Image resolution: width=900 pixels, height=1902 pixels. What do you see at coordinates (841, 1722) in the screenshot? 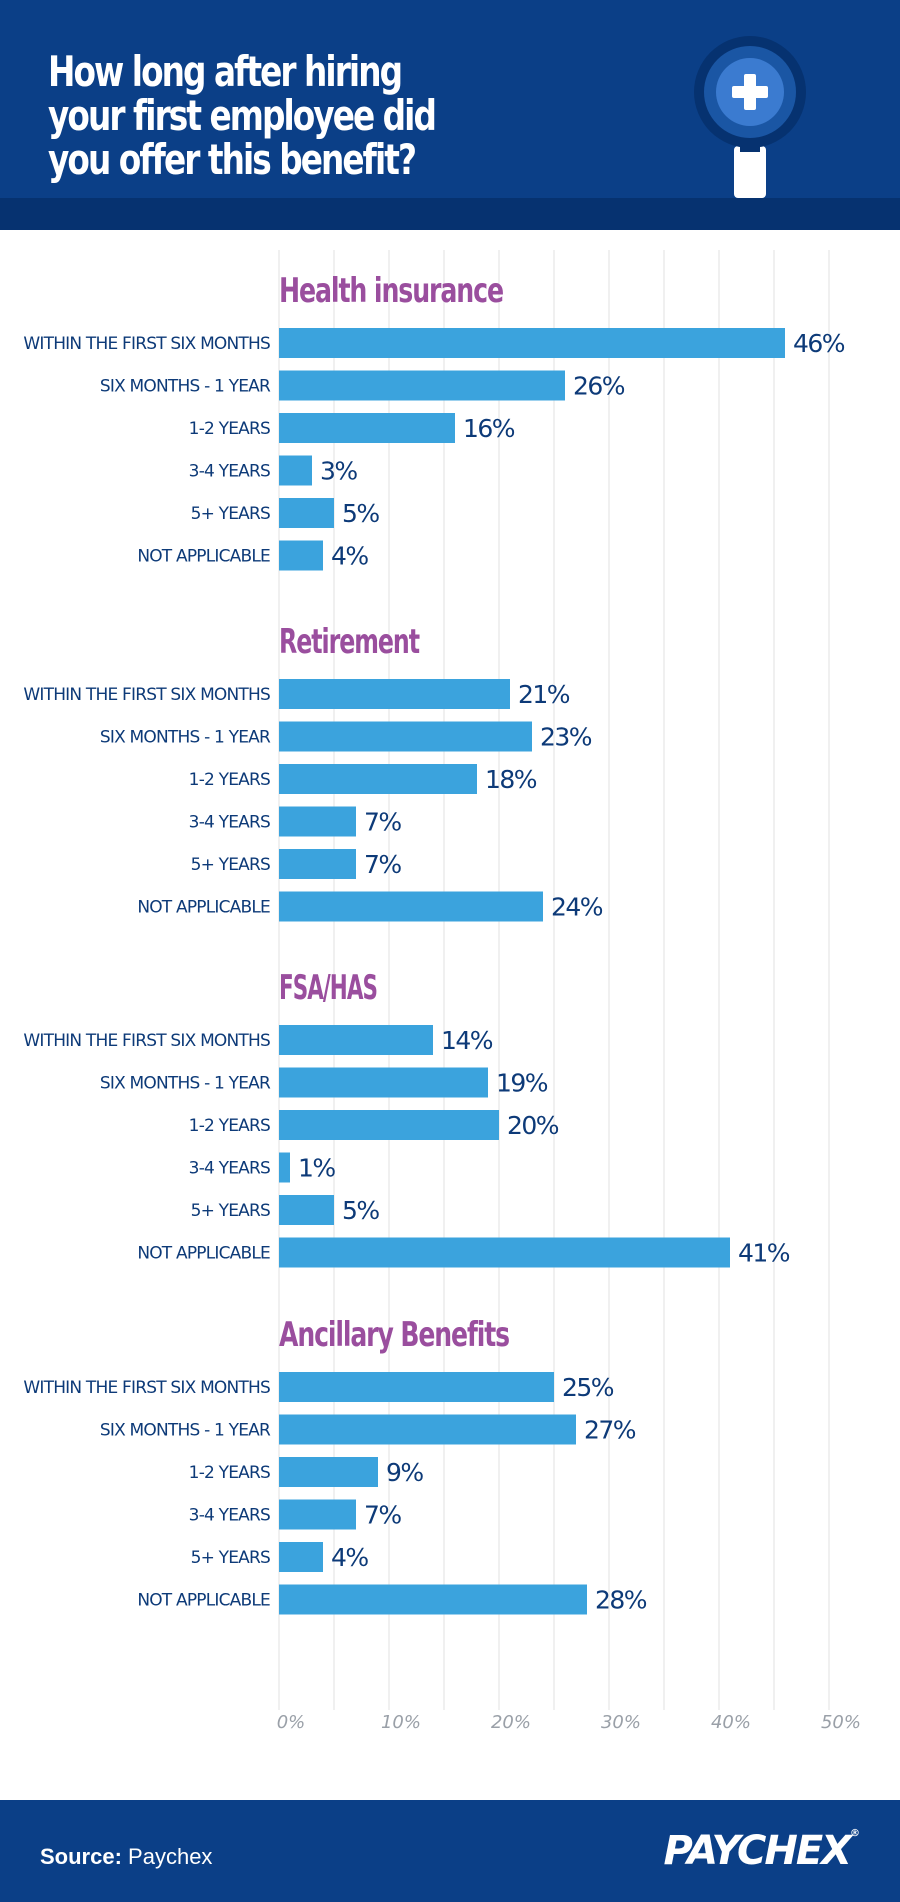
I see `tick-label: 50%` at bounding box center [841, 1722].